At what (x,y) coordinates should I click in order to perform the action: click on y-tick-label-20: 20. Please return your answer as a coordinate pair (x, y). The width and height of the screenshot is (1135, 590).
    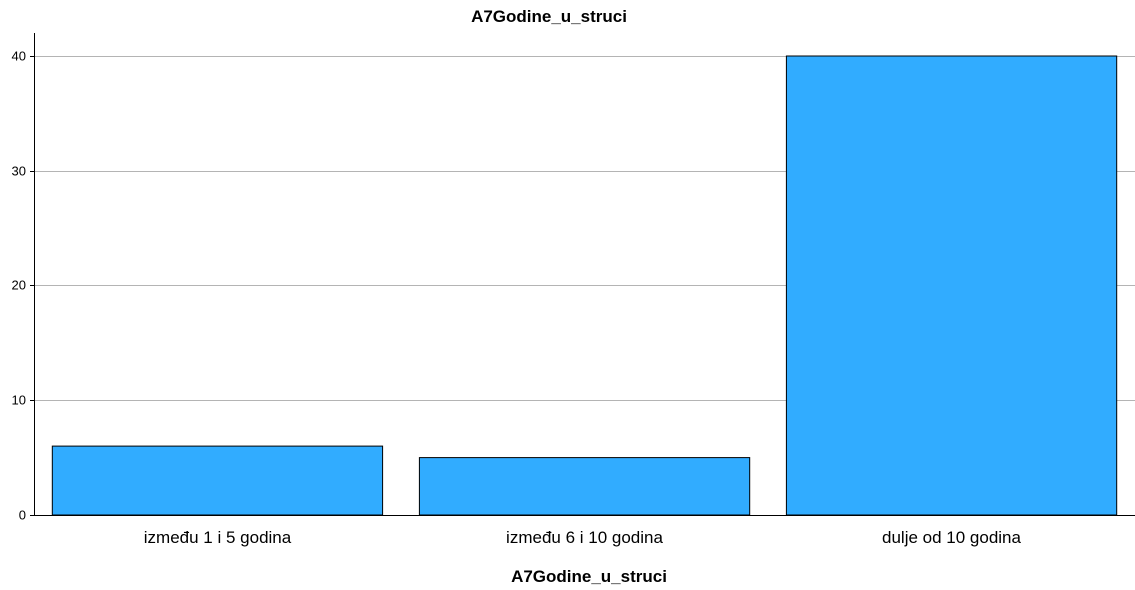
    Looking at the image, I should click on (19, 285).